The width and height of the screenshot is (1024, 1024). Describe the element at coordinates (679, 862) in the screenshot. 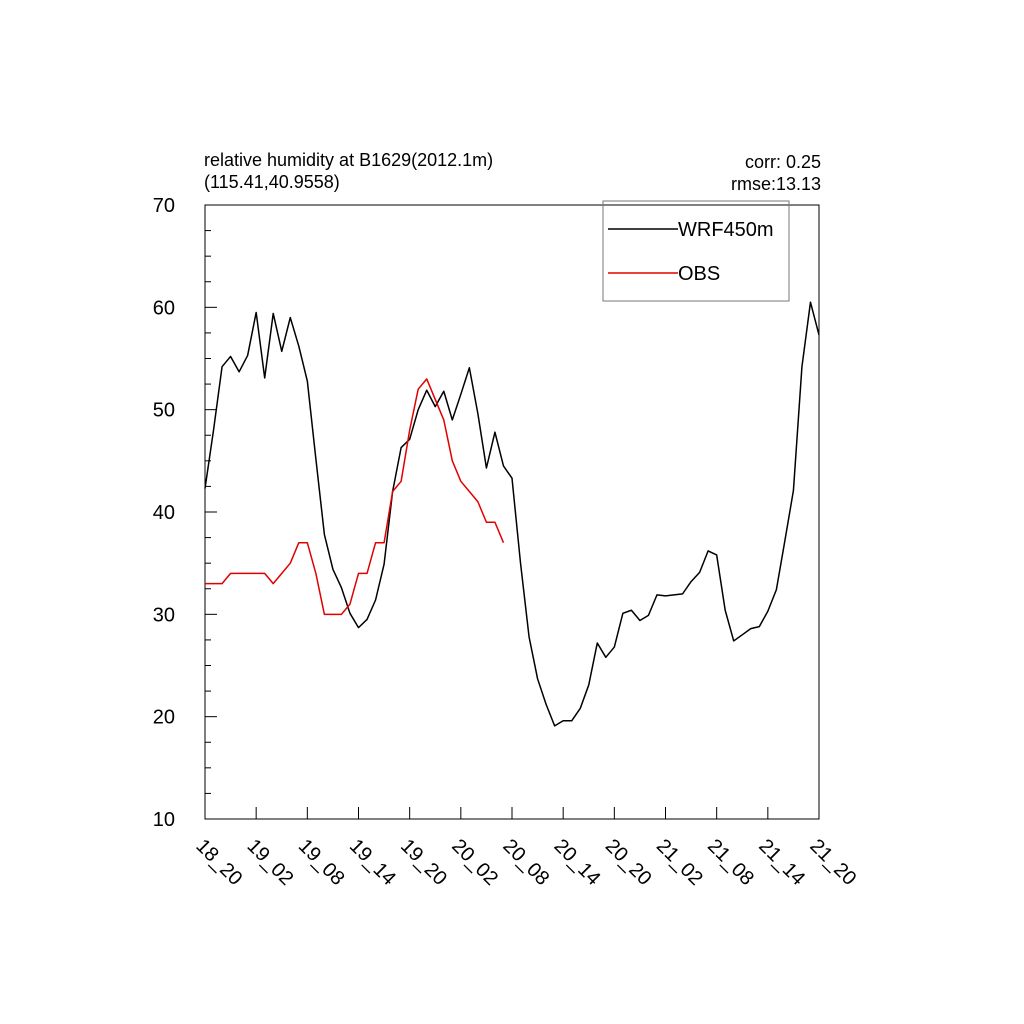

I see `x-tick-label: 21_02` at that location.